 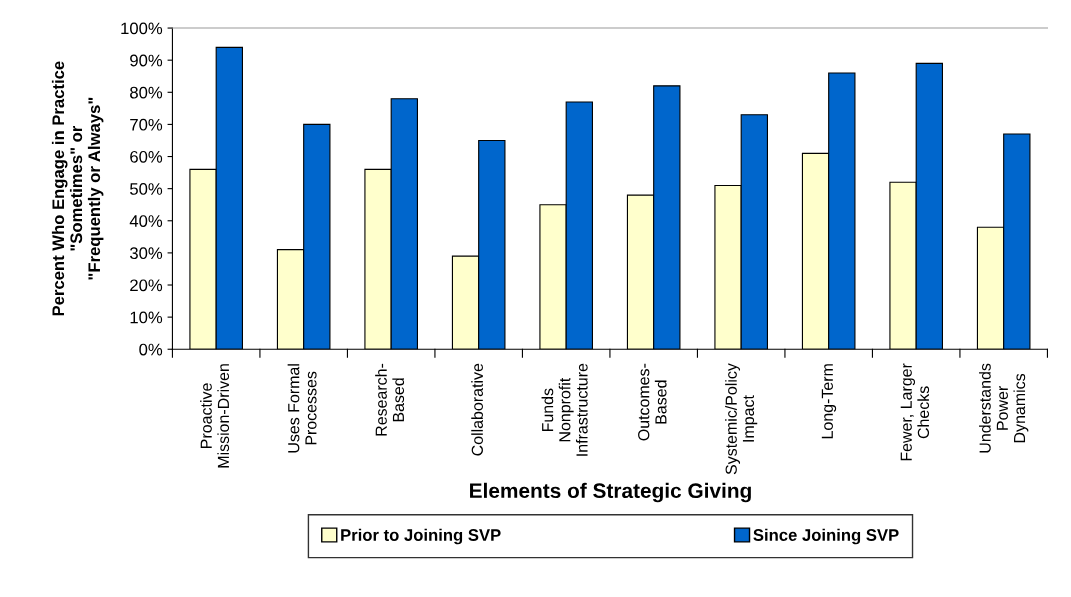 What do you see at coordinates (564, 409) in the screenshot?
I see `x-tick-label: Funds Nonprofit Infrastructure` at bounding box center [564, 409].